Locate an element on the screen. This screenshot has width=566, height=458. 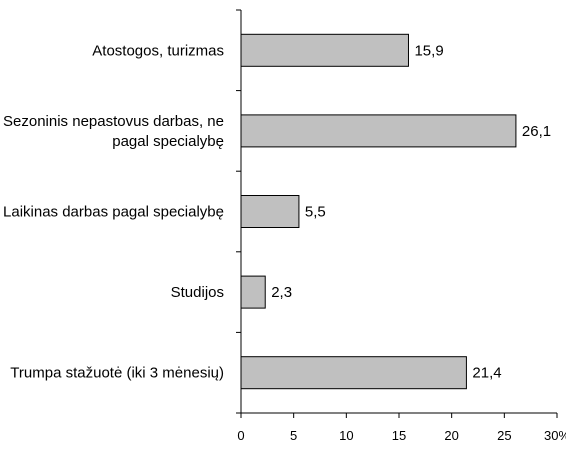
category-label: pagal specialybę is located at coordinates (168, 141).